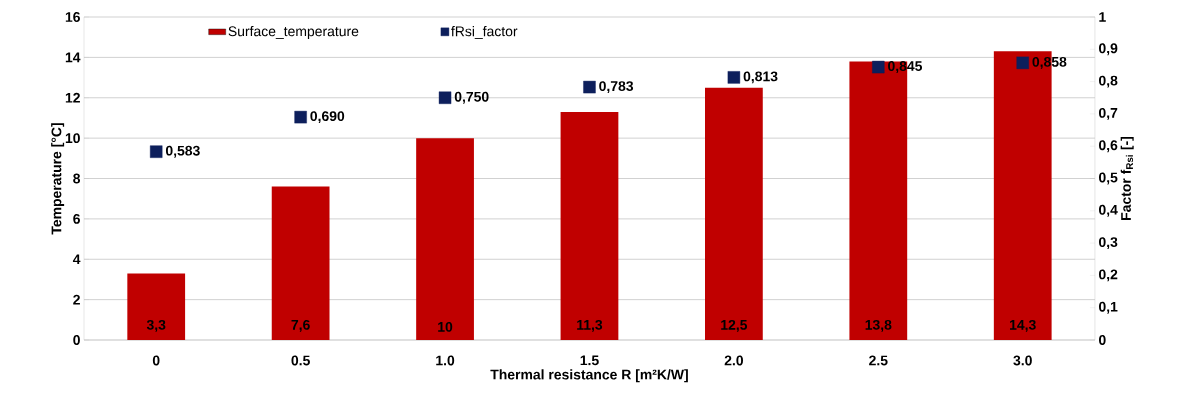 The height and width of the screenshot is (403, 1197). I want to click on data-label: 10, so click(445, 326).